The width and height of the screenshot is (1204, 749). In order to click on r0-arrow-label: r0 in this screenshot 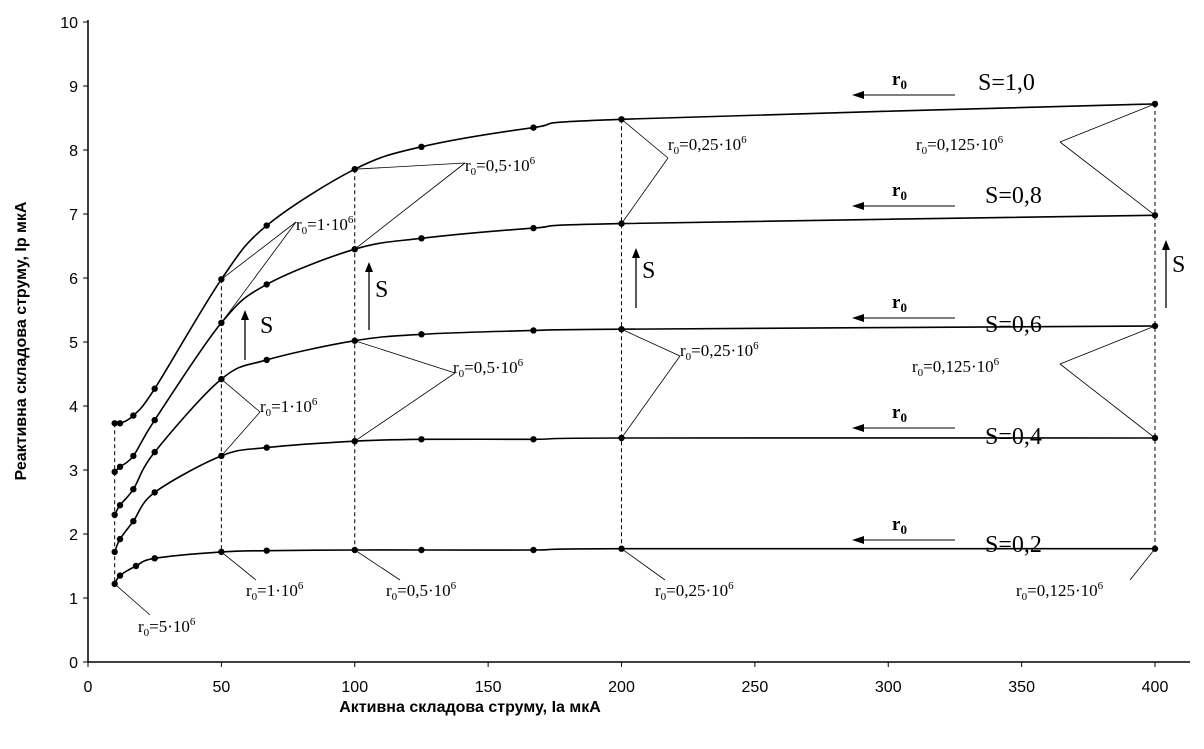, I will do `click(899, 80)`.